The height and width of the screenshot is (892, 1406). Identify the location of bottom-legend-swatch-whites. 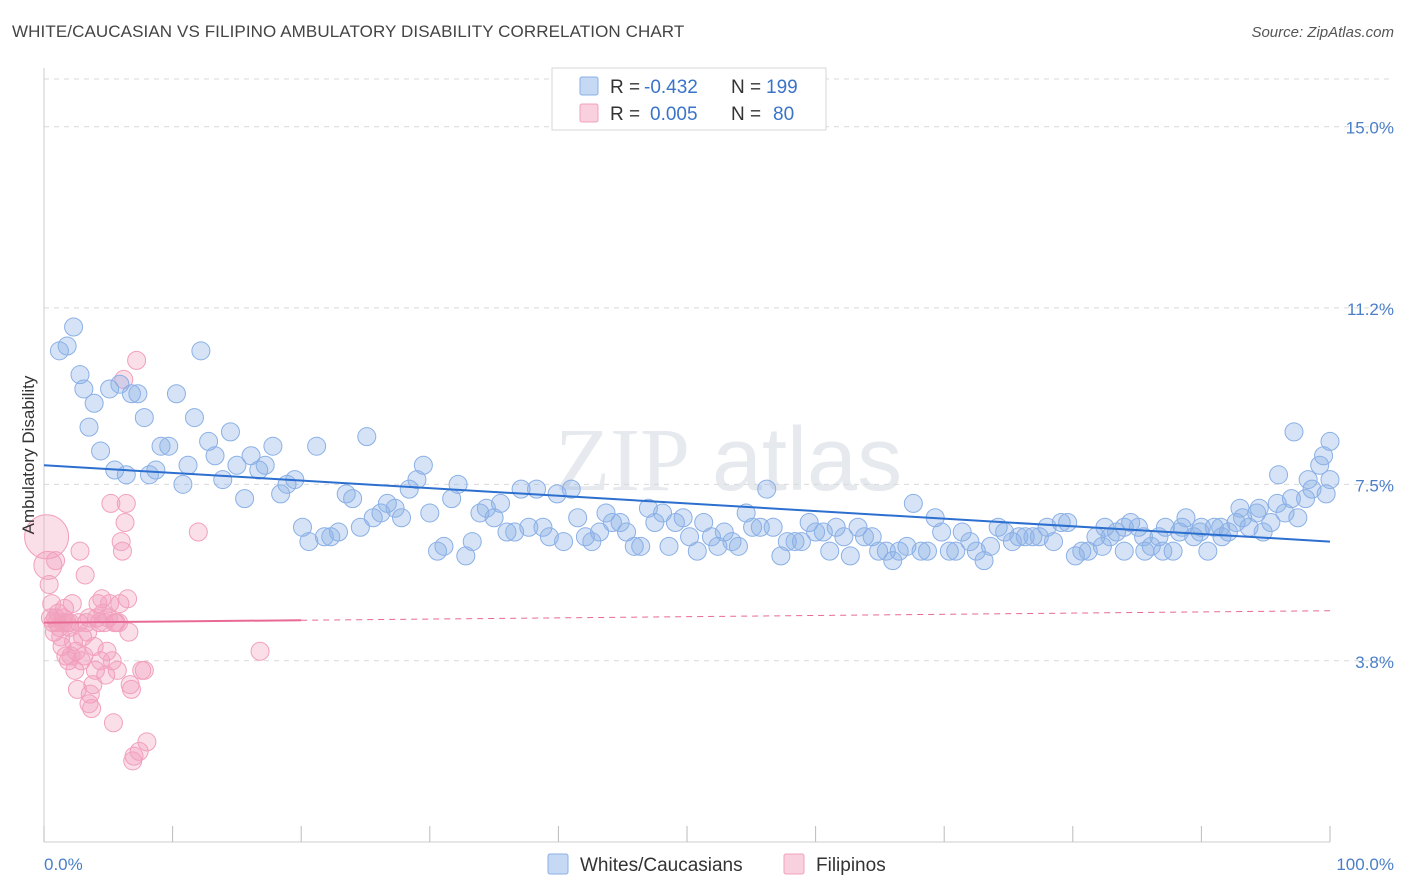
(558, 864).